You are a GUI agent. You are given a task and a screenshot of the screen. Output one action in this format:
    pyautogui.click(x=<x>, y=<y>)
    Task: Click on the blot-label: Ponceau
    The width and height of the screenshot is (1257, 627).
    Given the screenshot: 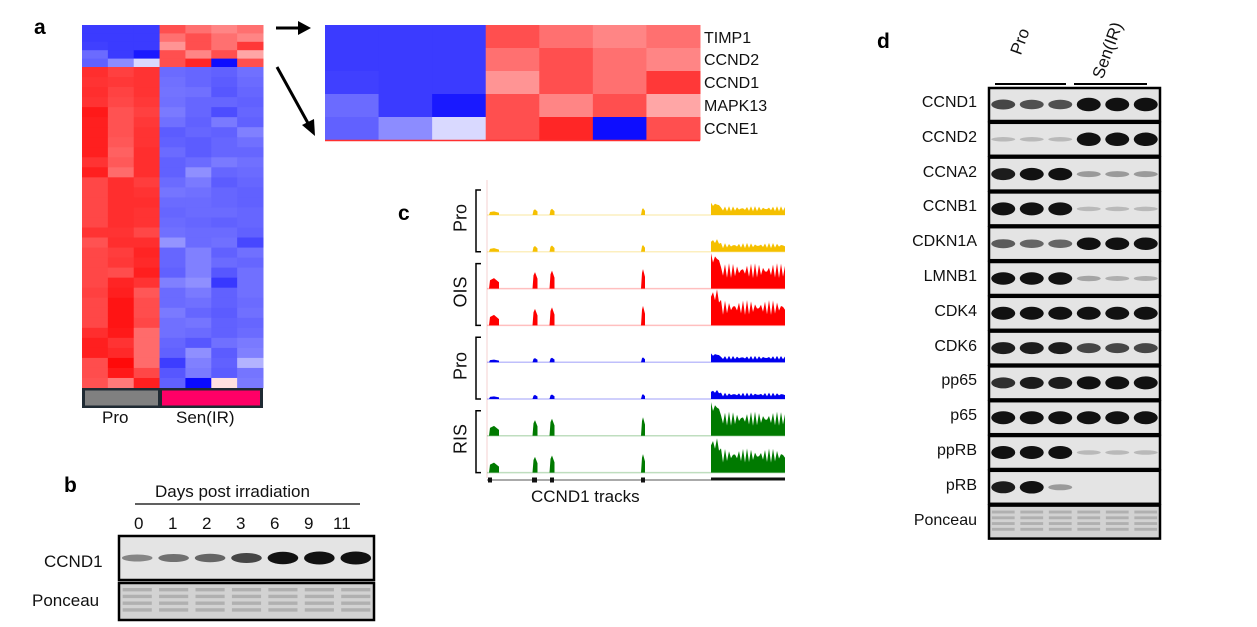 What is the action you would take?
    pyautogui.click(x=945, y=520)
    